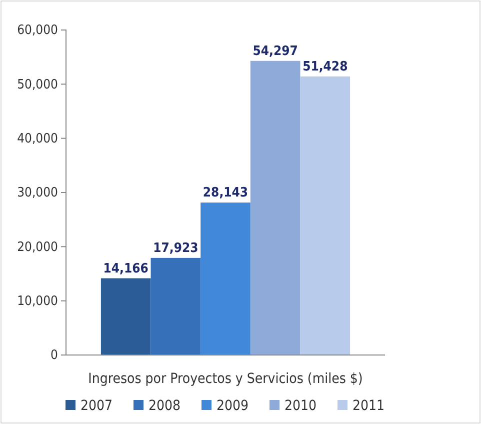 The height and width of the screenshot is (424, 481). Describe the element at coordinates (275, 51) in the screenshot. I see `data-label: 54,297` at that location.